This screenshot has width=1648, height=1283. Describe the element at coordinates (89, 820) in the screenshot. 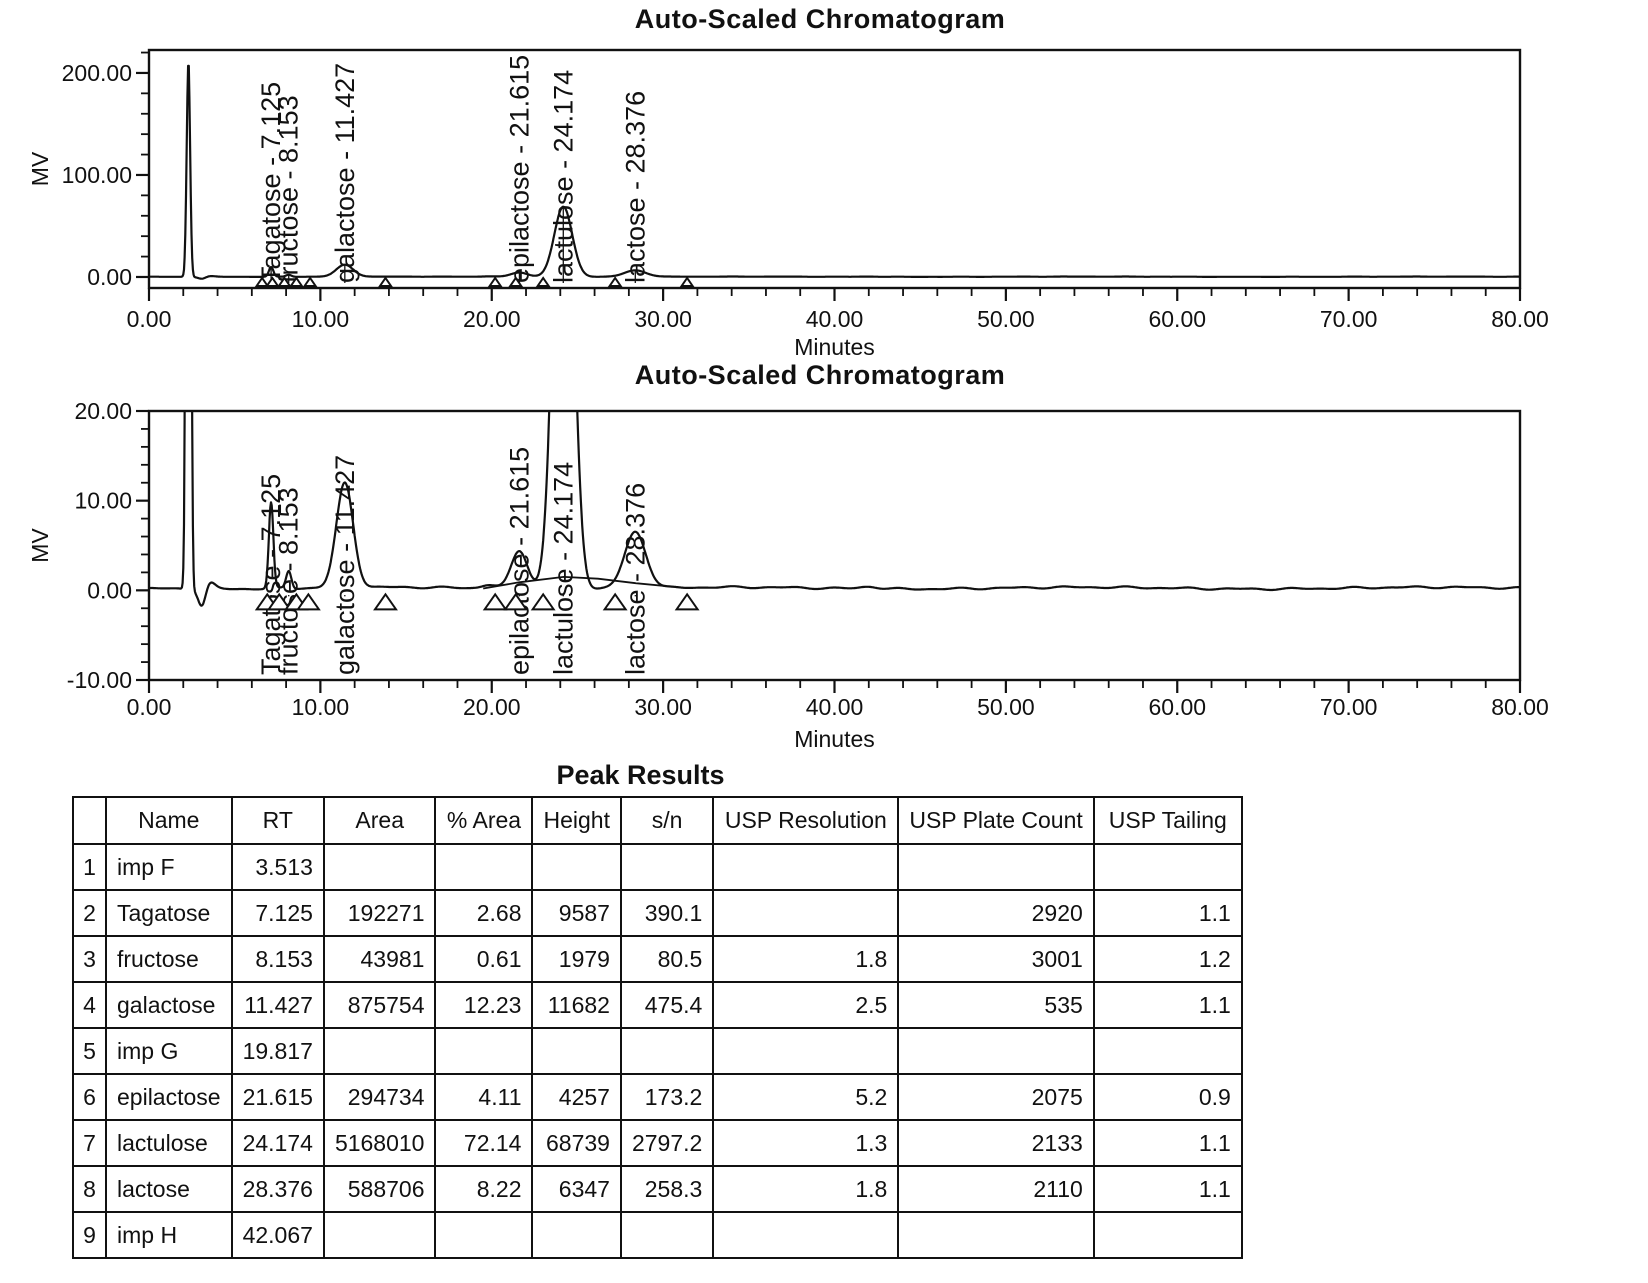

I see `column-header` at that location.